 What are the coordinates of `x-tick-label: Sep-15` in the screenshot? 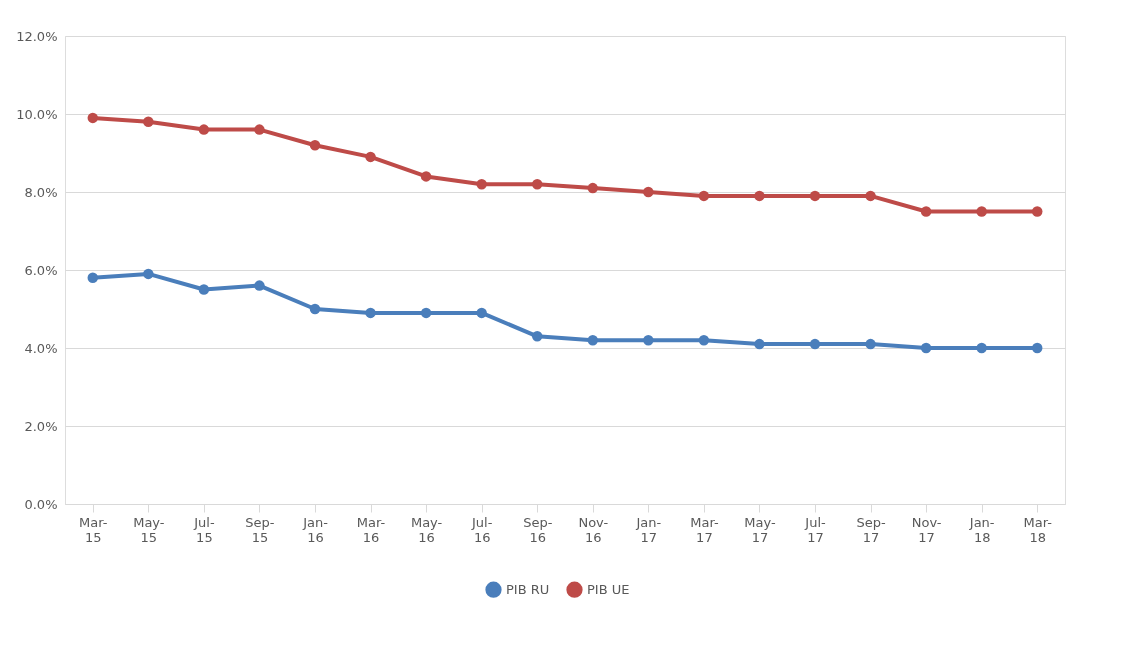 It's located at (260, 529).